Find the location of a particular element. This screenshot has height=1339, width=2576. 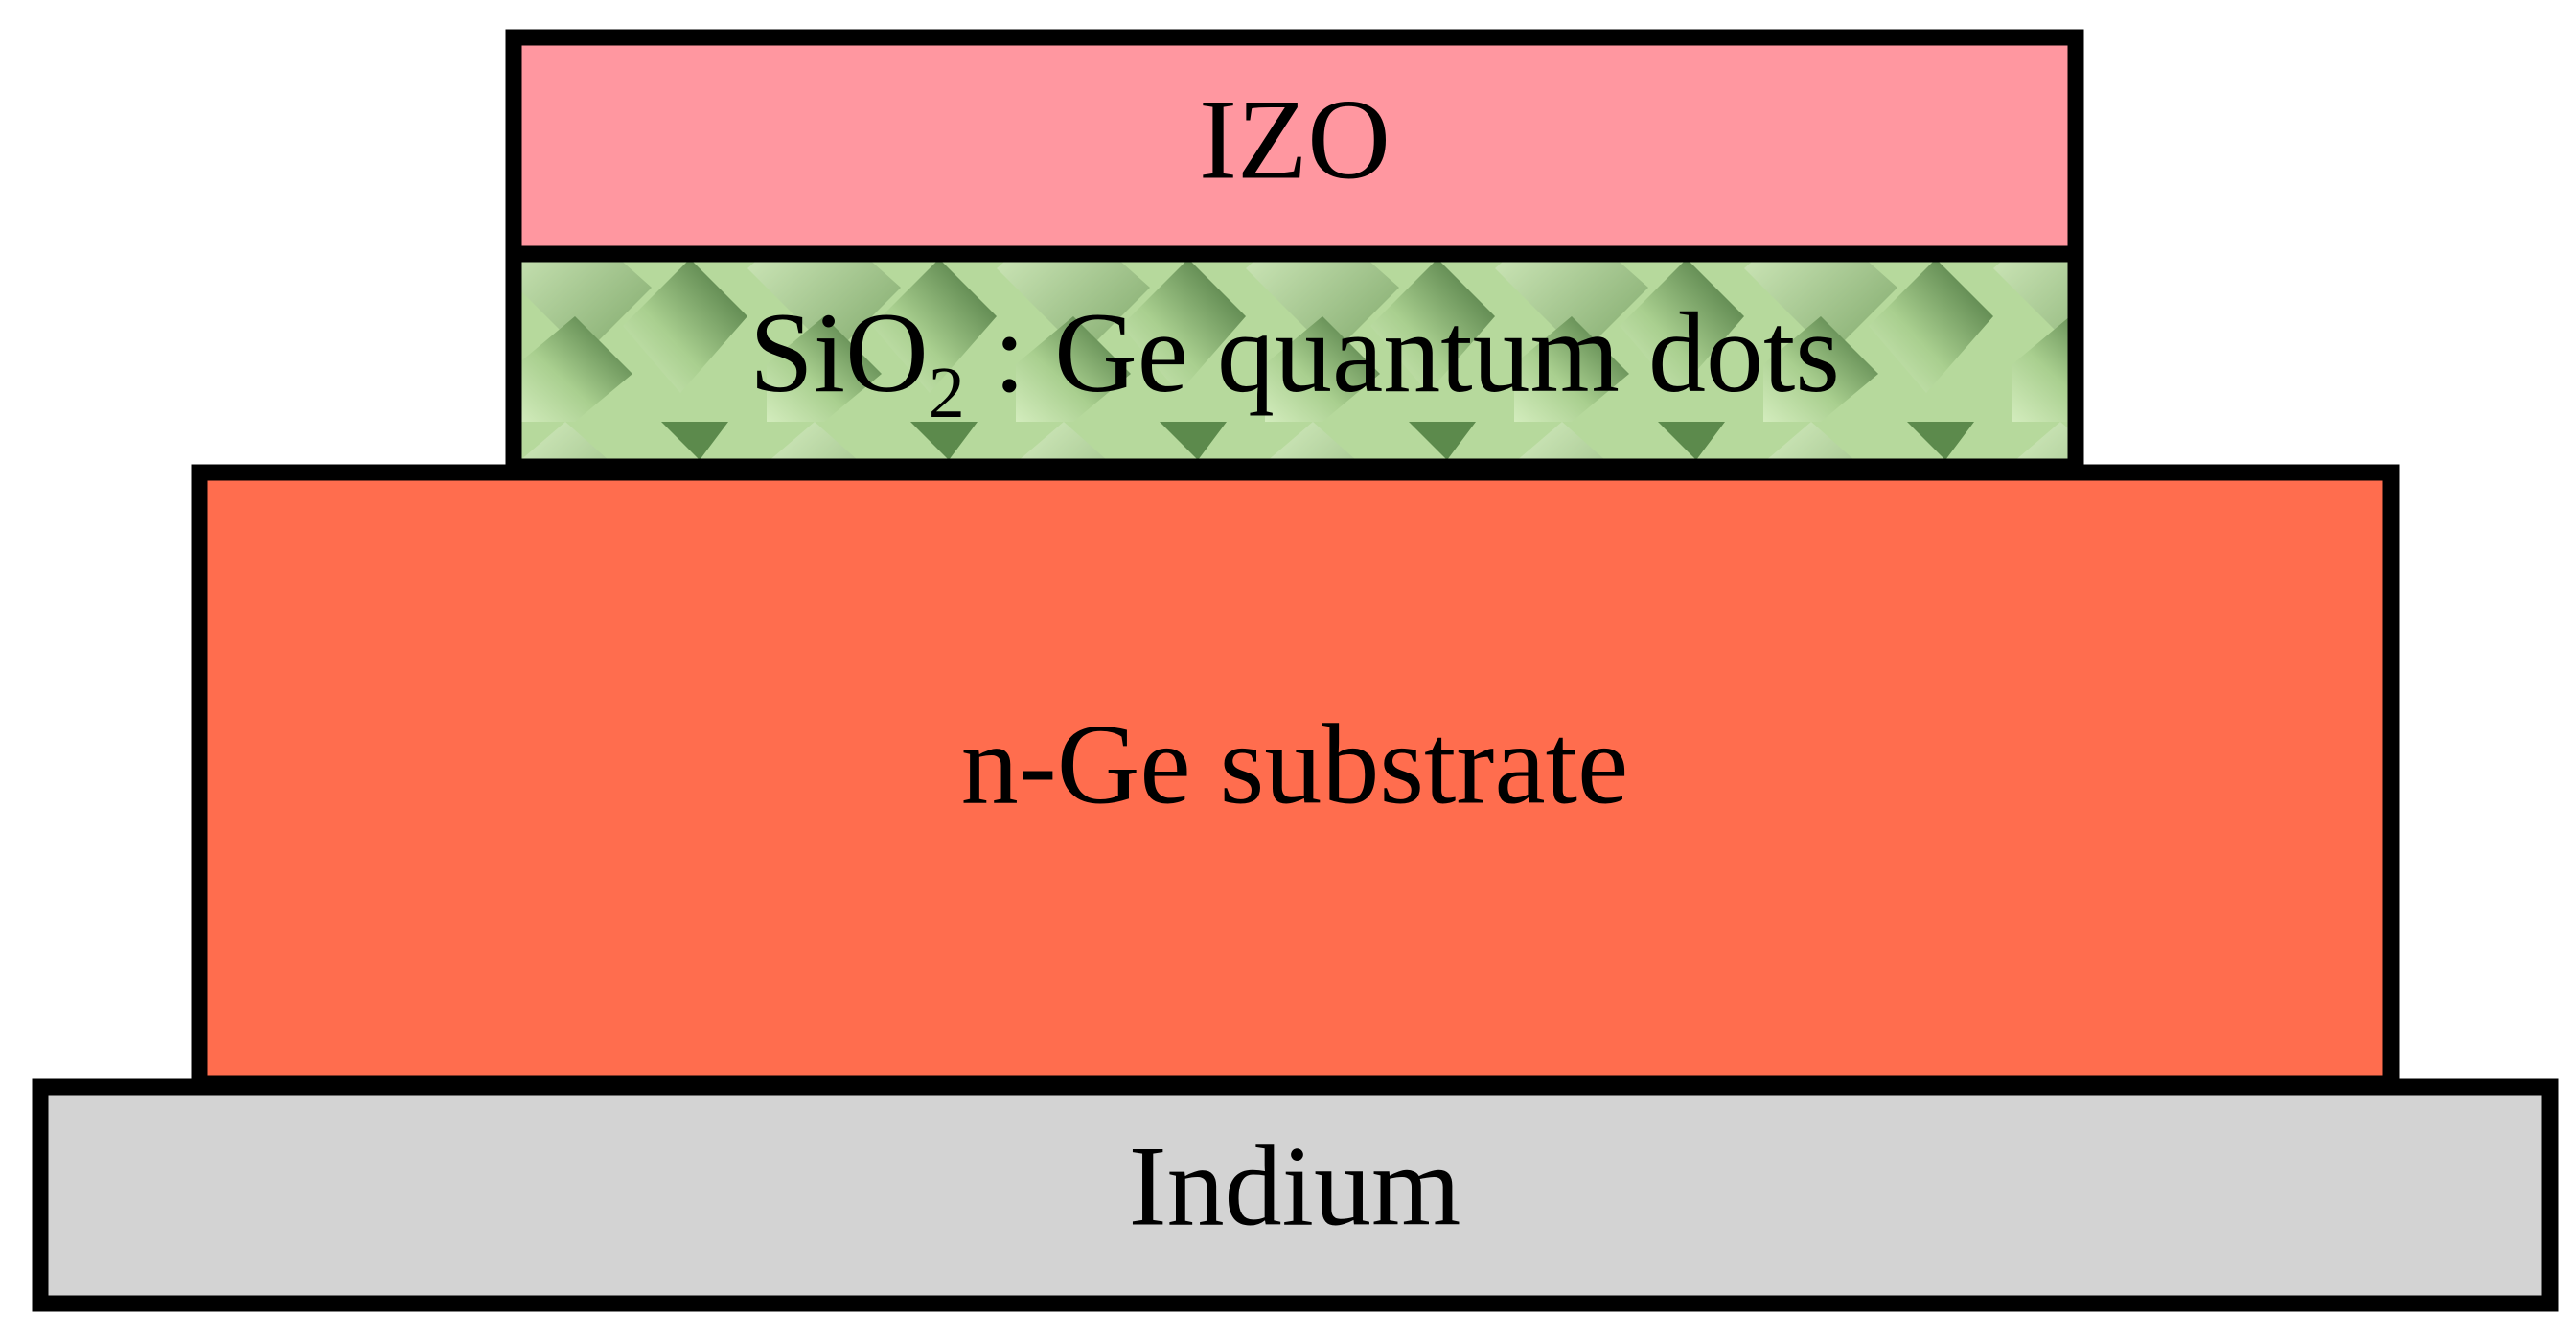

izo-layer is located at coordinates (1295, 146).